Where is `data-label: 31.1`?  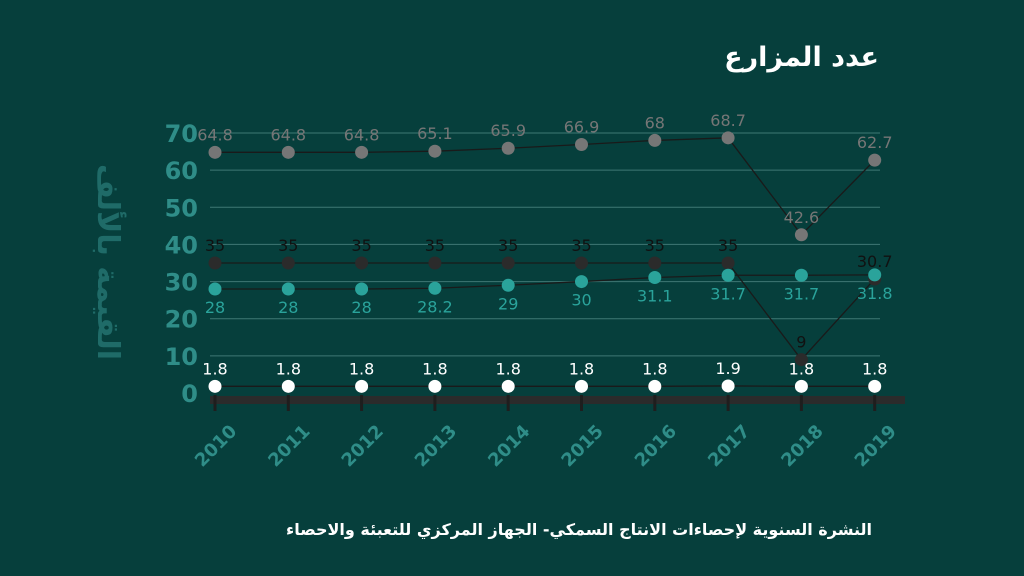 data-label: 31.1 is located at coordinates (655, 295).